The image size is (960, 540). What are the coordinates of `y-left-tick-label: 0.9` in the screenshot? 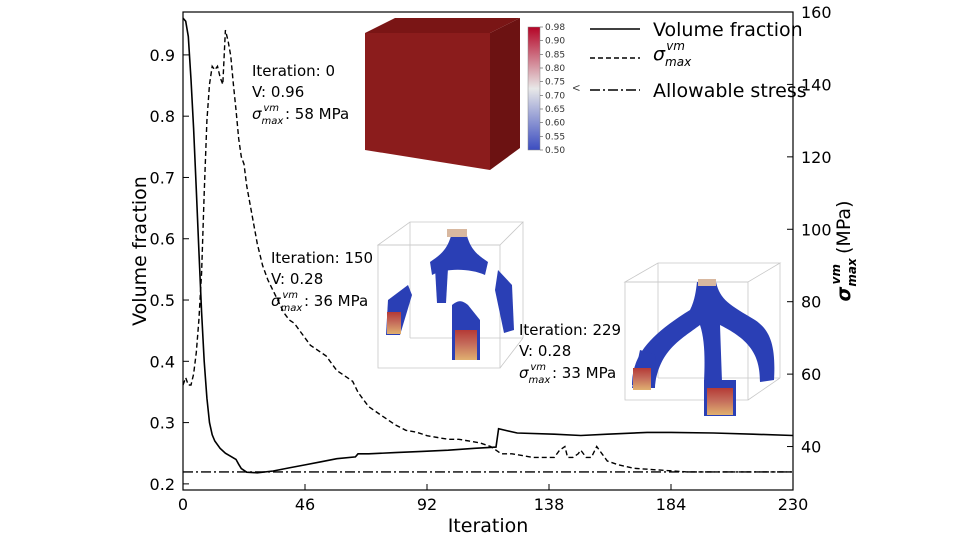 It's located at (162, 55).